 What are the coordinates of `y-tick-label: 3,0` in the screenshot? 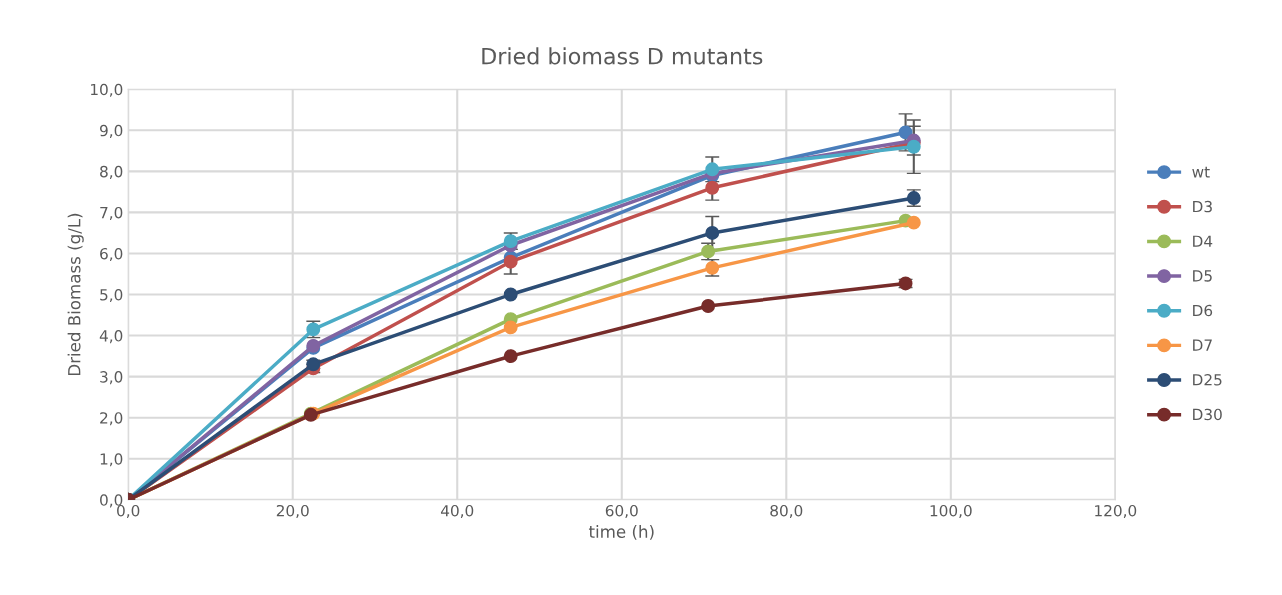 It's located at (111, 378).